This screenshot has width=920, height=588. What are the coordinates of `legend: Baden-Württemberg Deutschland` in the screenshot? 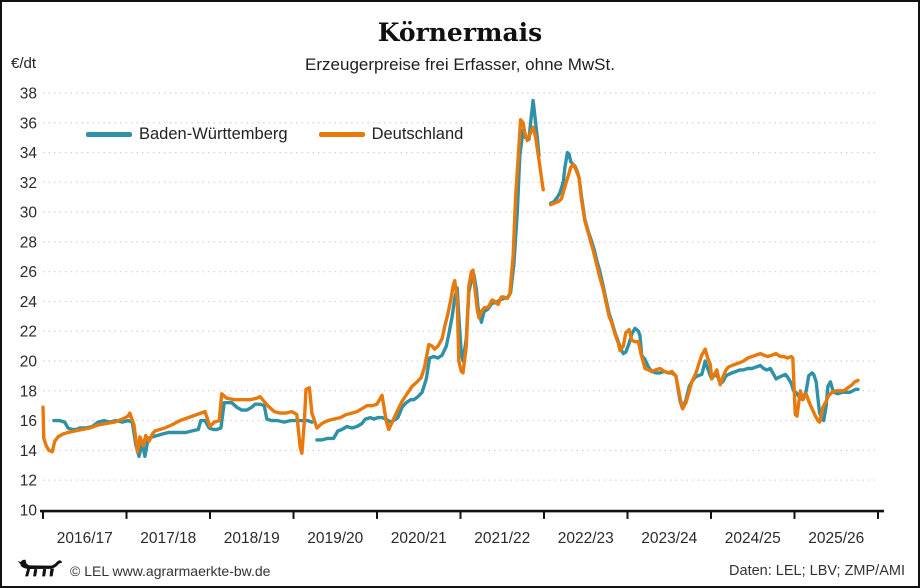 It's located at (290, 134).